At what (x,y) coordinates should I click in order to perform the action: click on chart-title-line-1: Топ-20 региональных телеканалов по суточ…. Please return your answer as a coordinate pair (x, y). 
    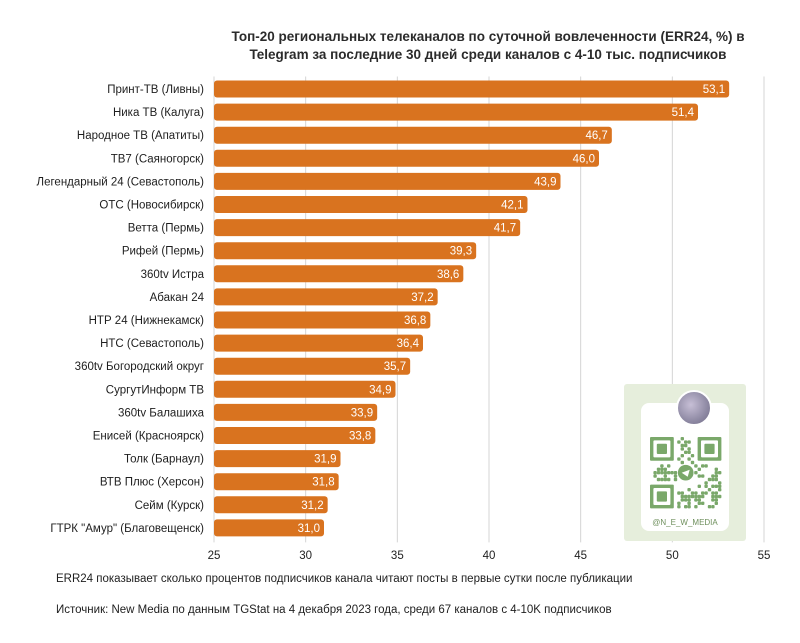
    Looking at the image, I should click on (488, 36).